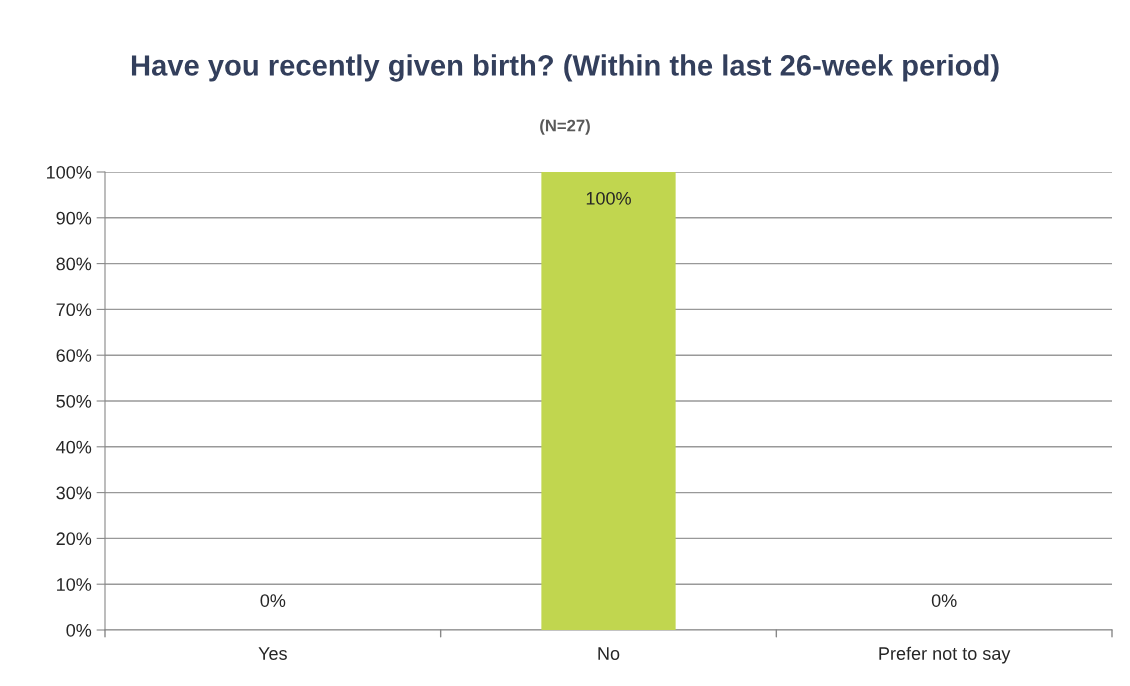 The width and height of the screenshot is (1130, 686). I want to click on y-tick-label: 20%, so click(74, 539).